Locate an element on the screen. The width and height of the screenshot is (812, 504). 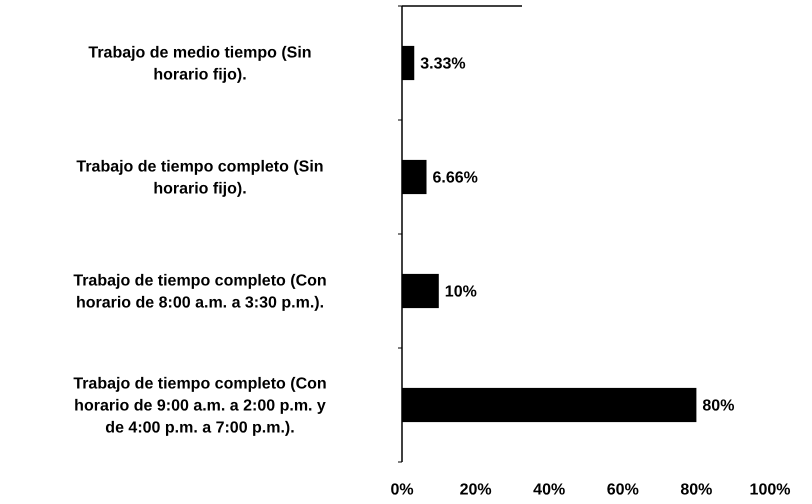
x-tick-label: 80% is located at coordinates (696, 489).